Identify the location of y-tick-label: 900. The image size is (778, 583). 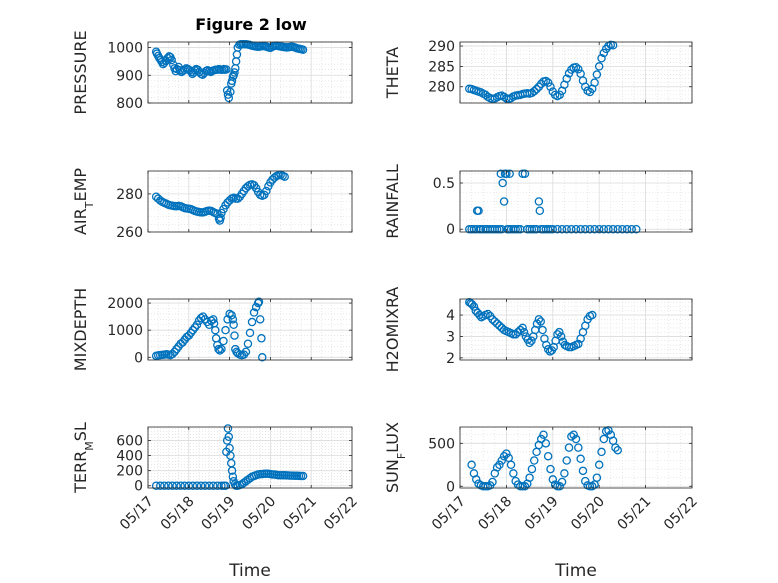
(129, 76).